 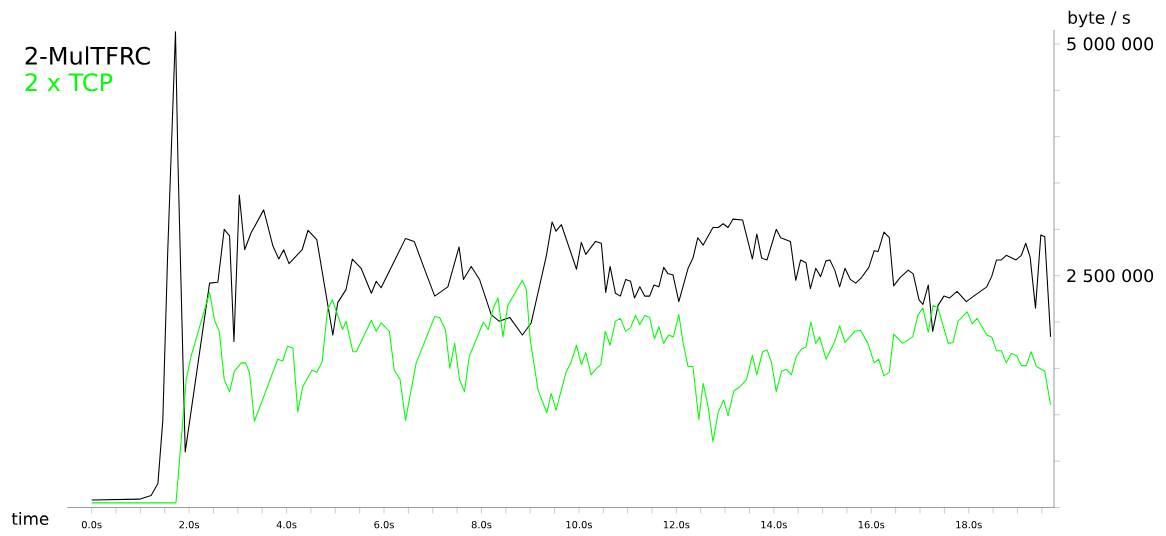 What do you see at coordinates (189, 524) in the screenshot?
I see `x-tick-label: 2.0s` at bounding box center [189, 524].